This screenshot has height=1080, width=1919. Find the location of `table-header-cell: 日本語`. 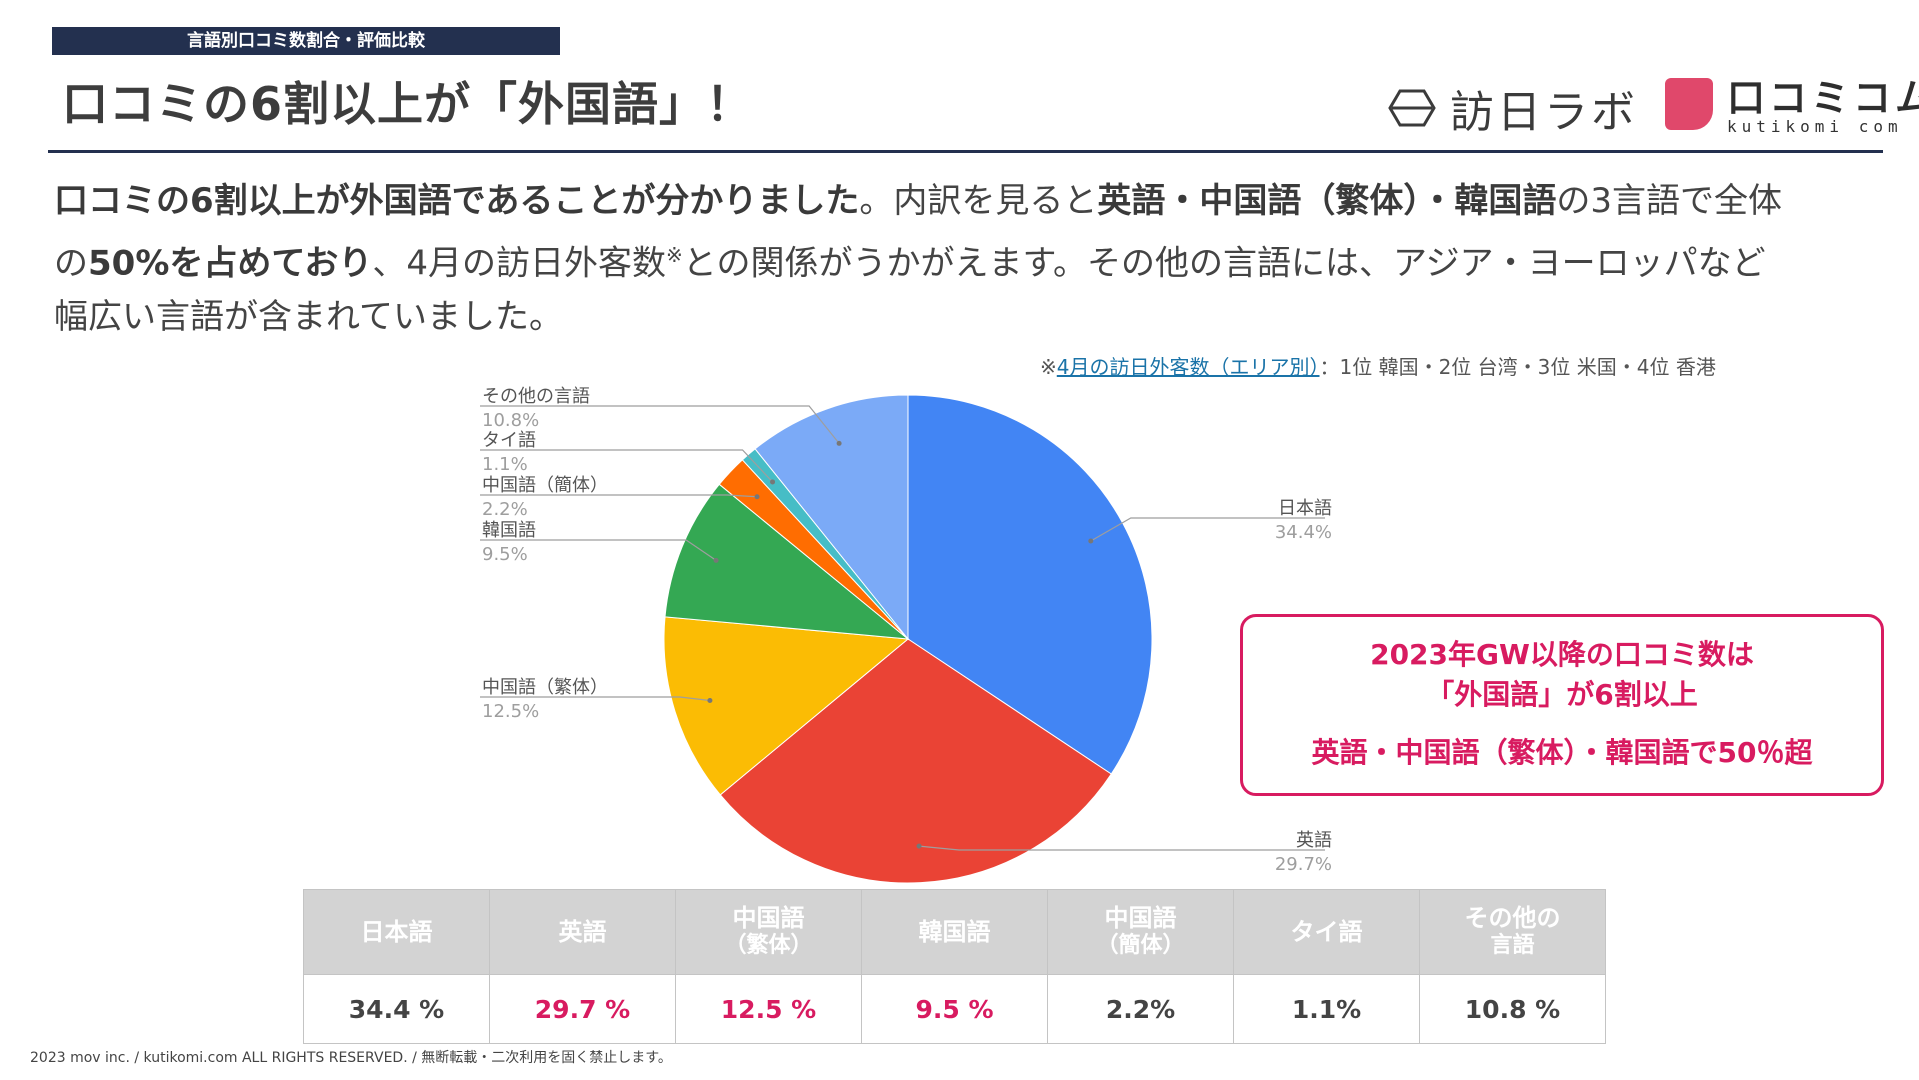

table-header-cell: 日本語 is located at coordinates (396, 932).